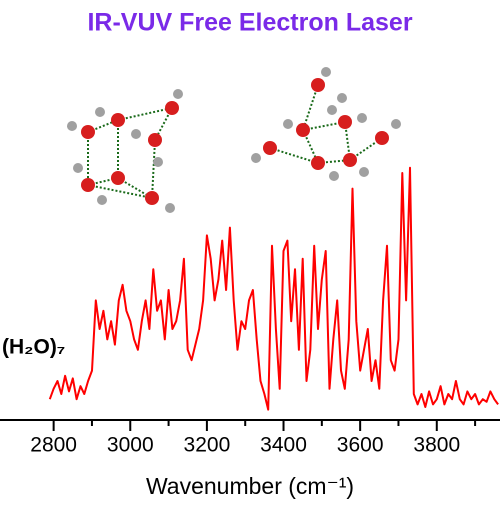  I want to click on x-tick-label: 3800, so click(436, 445).